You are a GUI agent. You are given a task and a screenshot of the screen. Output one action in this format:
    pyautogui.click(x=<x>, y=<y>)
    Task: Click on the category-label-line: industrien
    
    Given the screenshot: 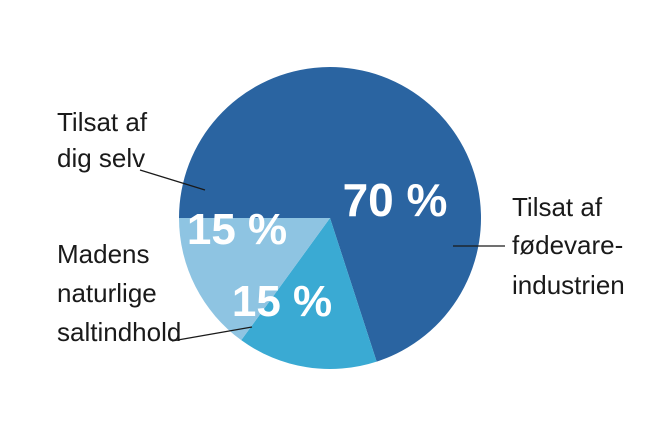 What is the action you would take?
    pyautogui.click(x=568, y=285)
    